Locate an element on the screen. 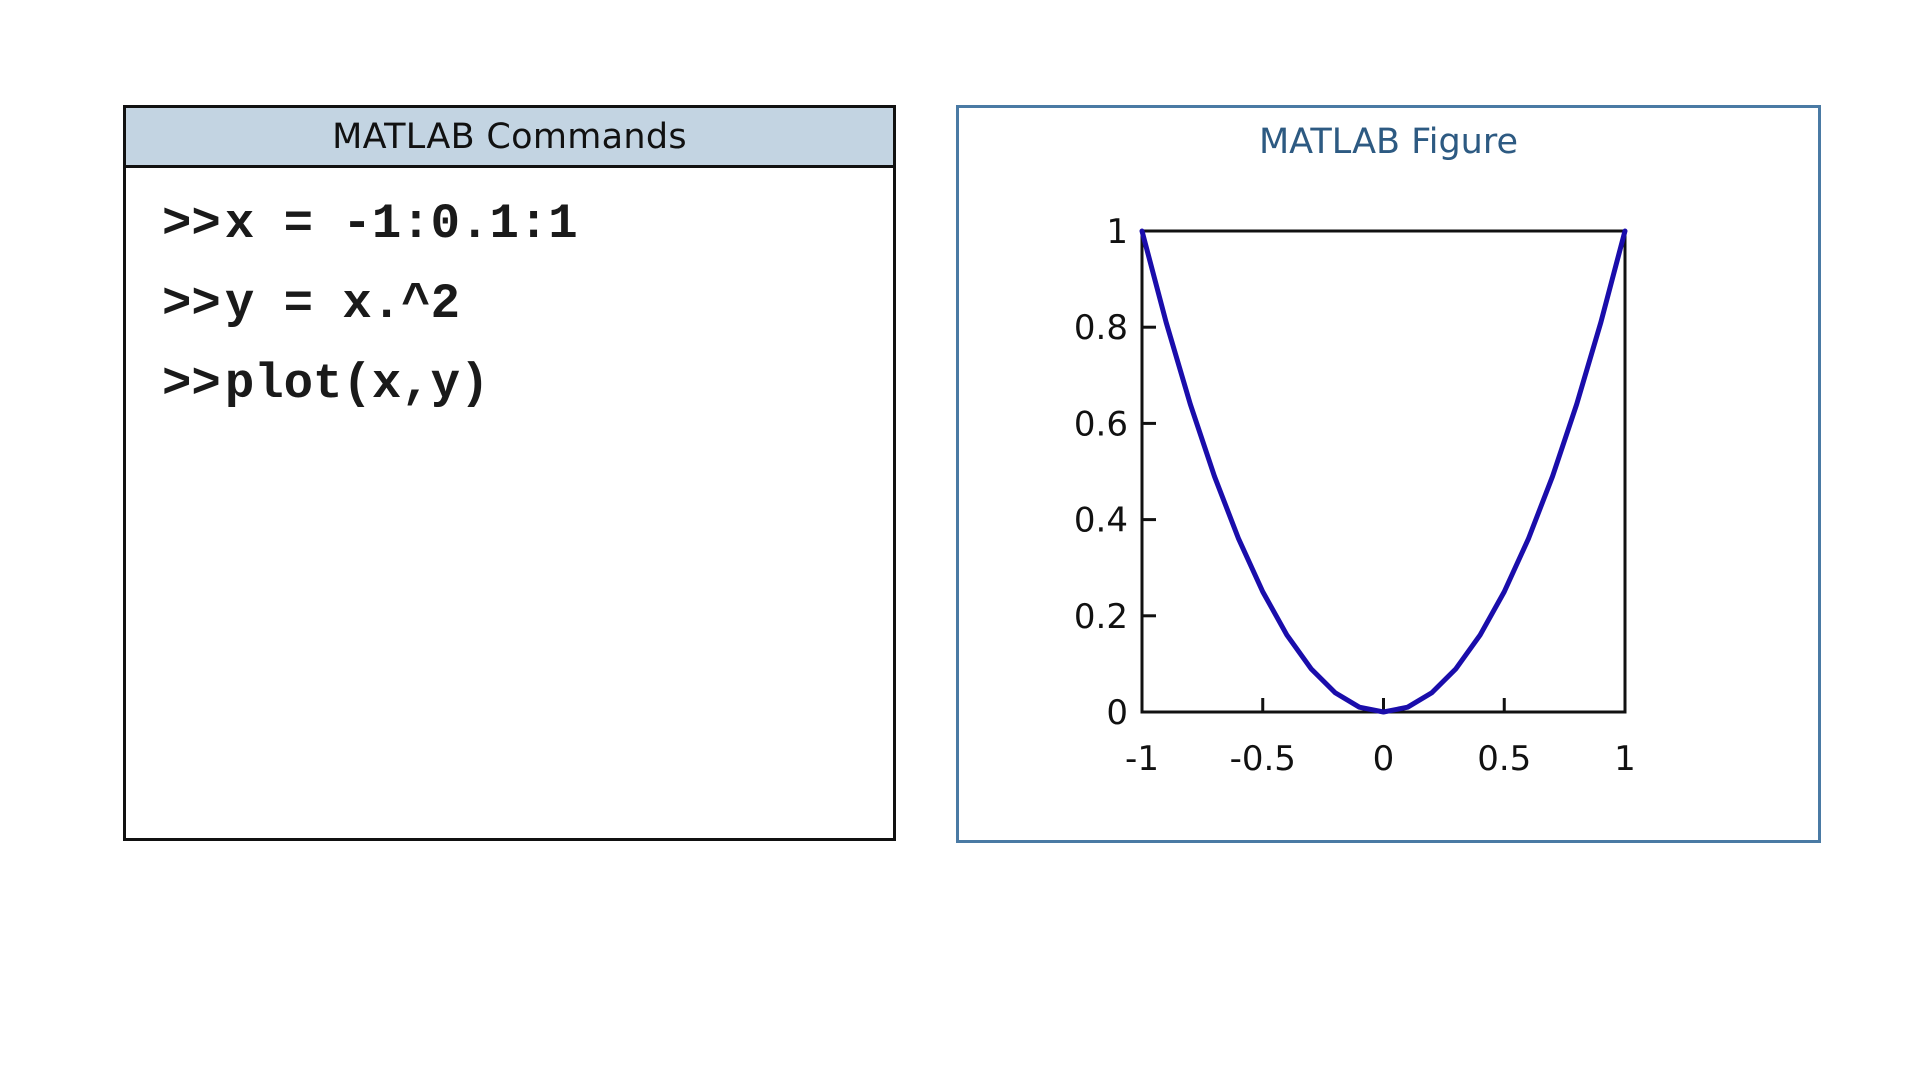  series-line is located at coordinates (1383, 471).